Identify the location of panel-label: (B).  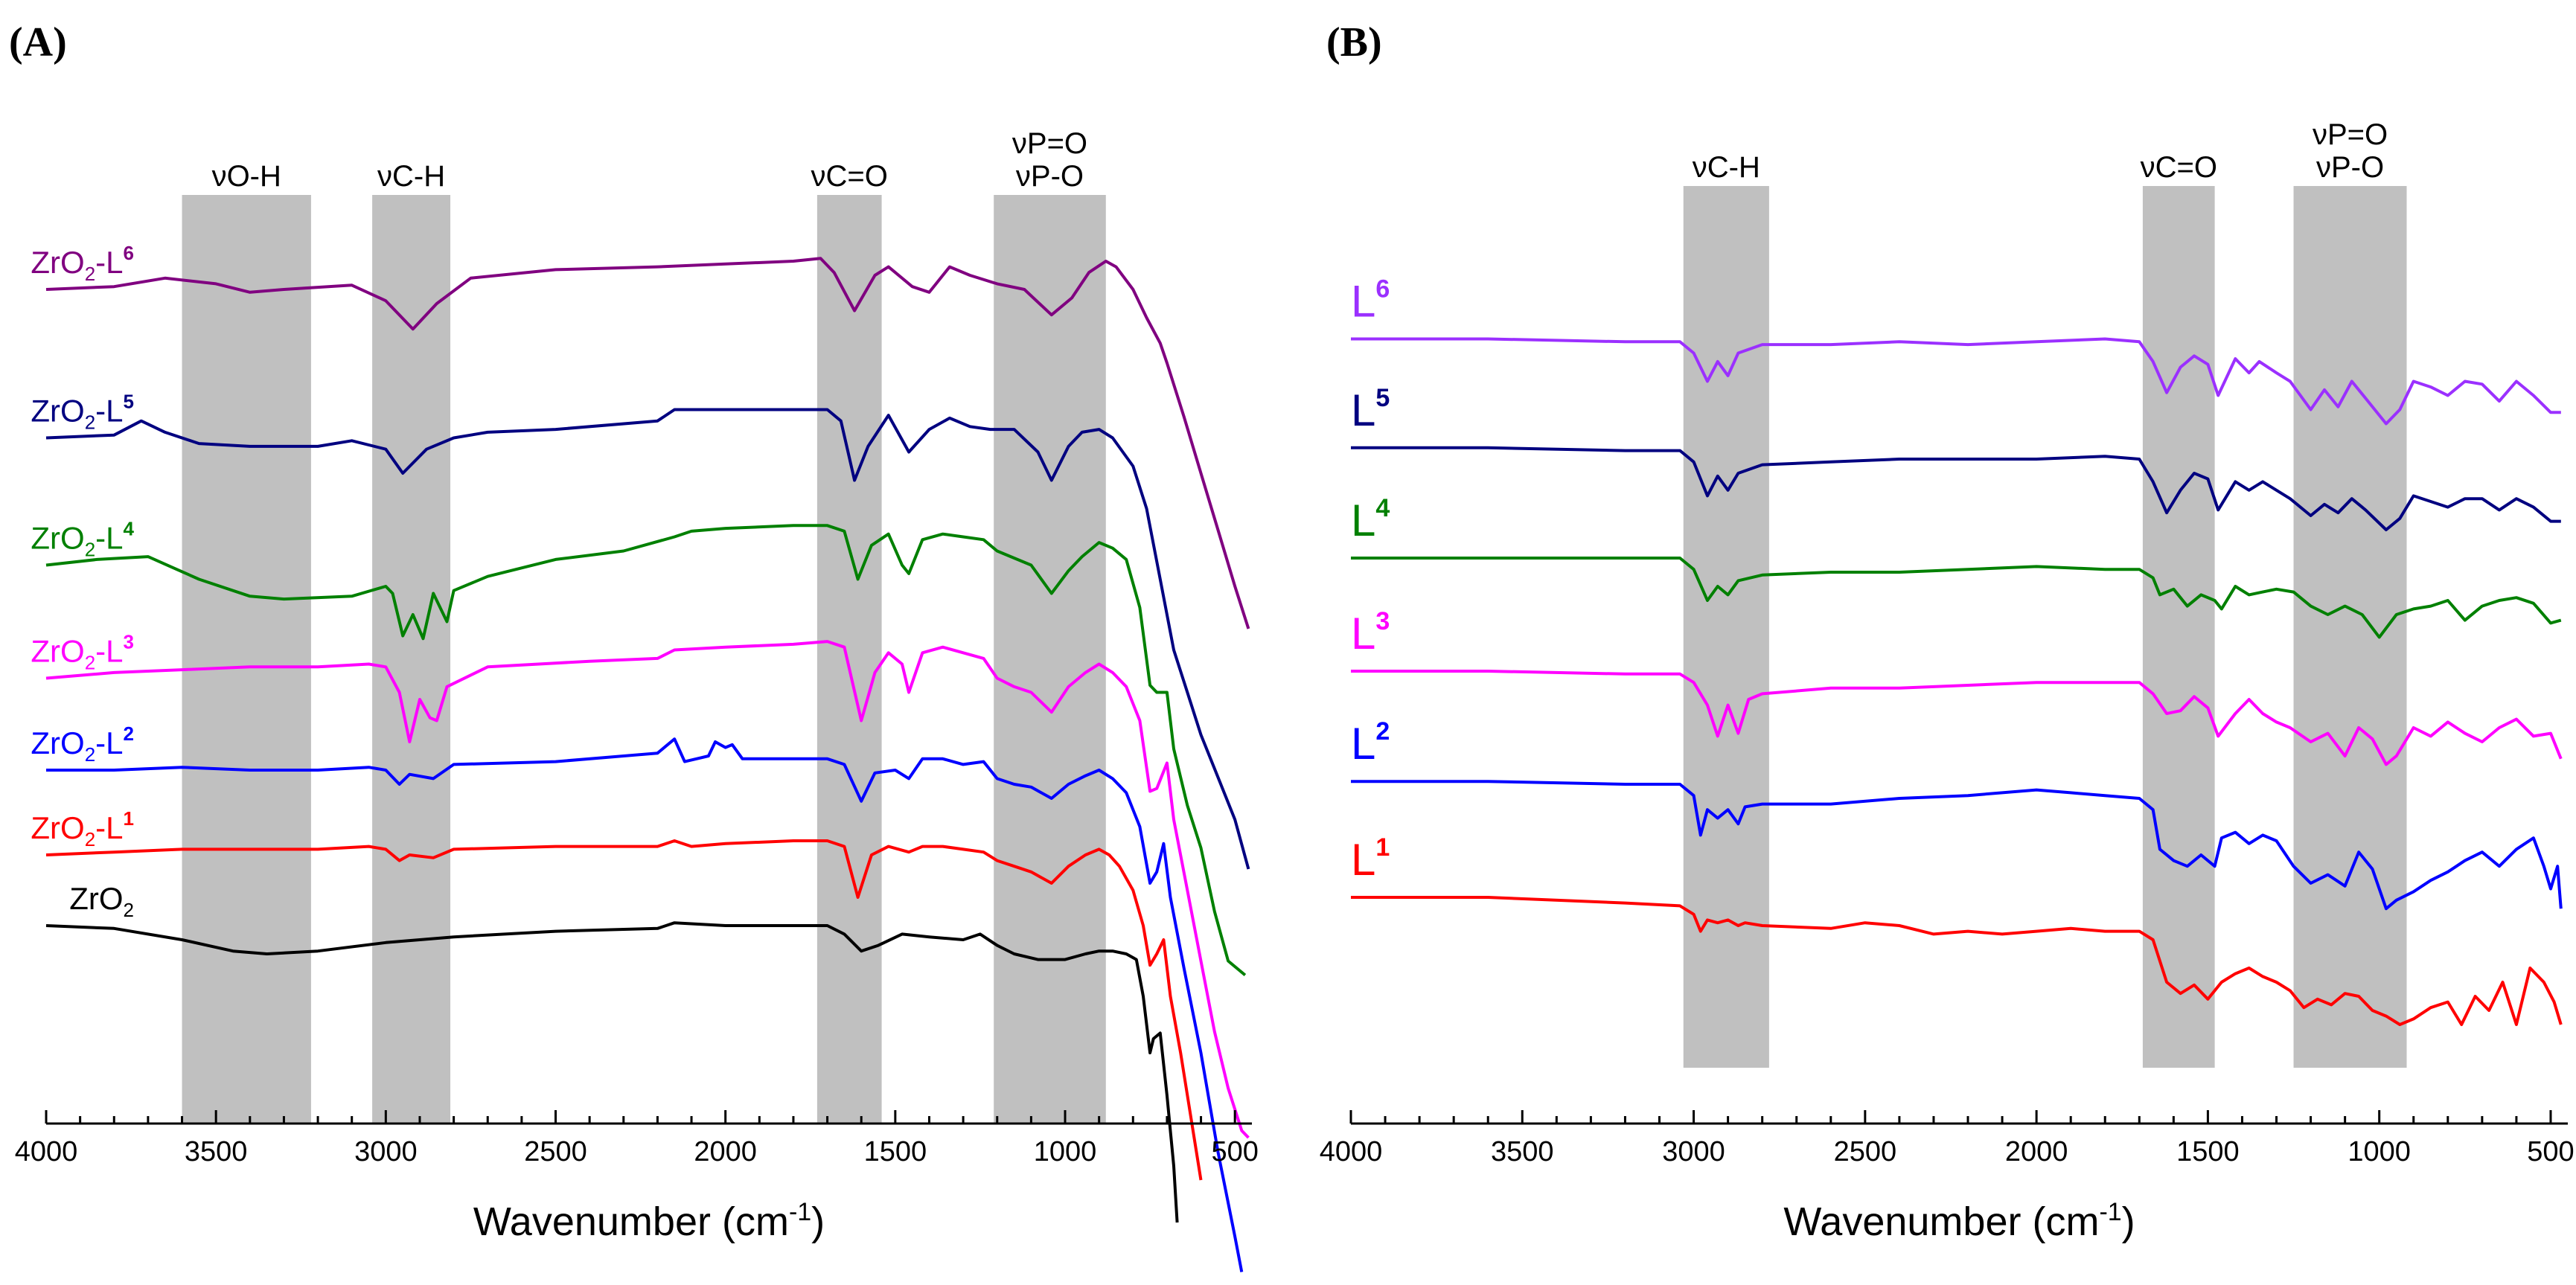
(1354, 42).